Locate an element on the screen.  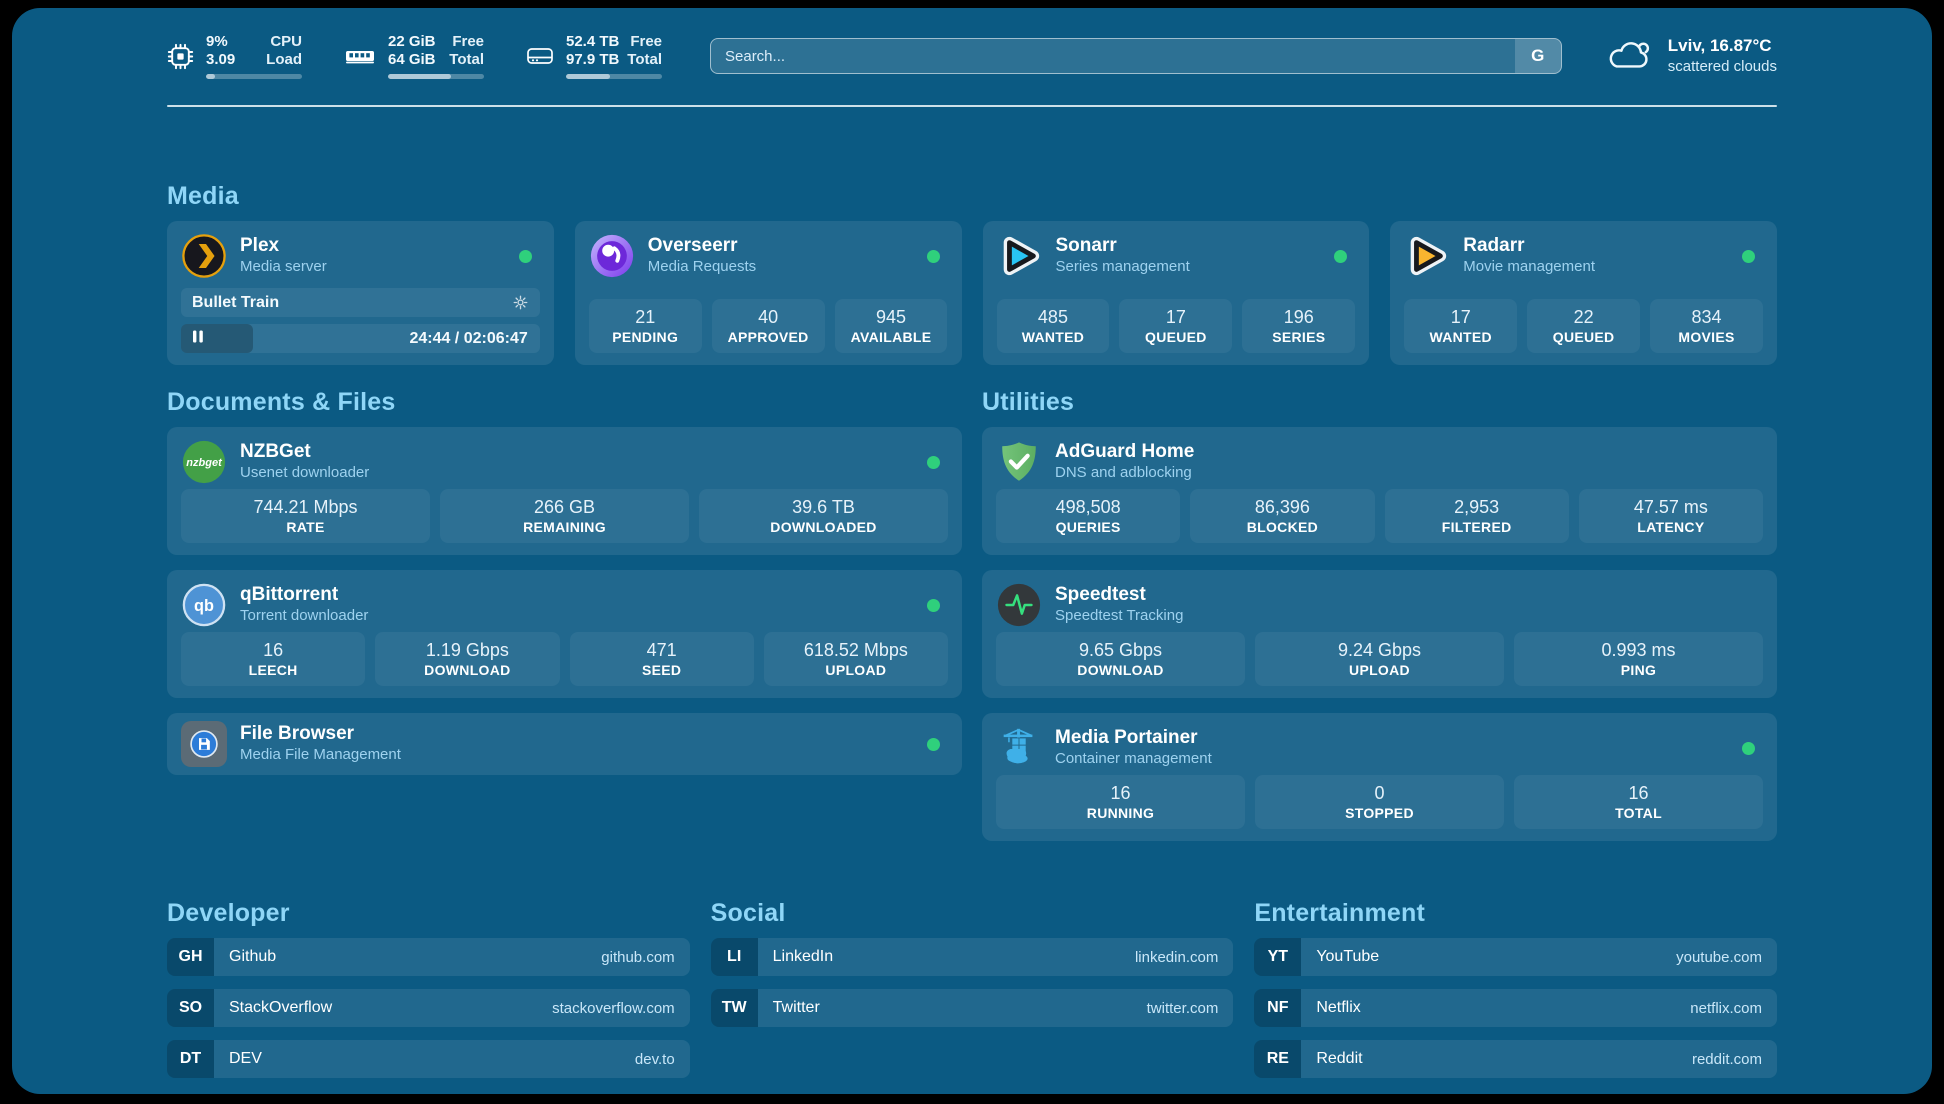
system-stats: 9% 3.09 CPU Load is located at coordinates (414, 56).